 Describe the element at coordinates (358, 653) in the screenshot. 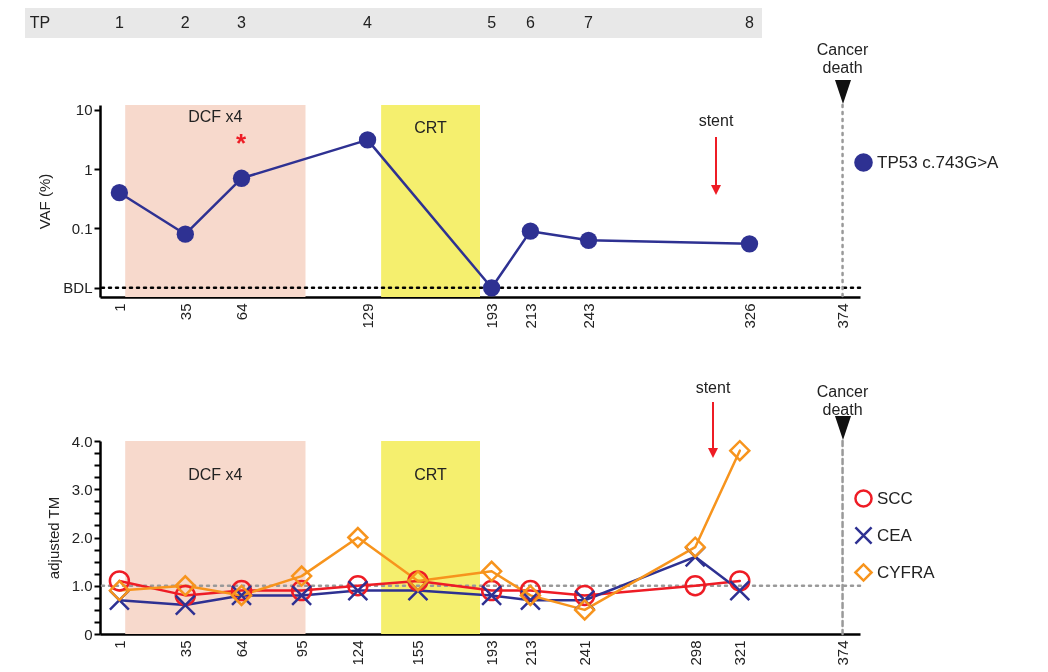

I see `x-tick-label: 124` at that location.